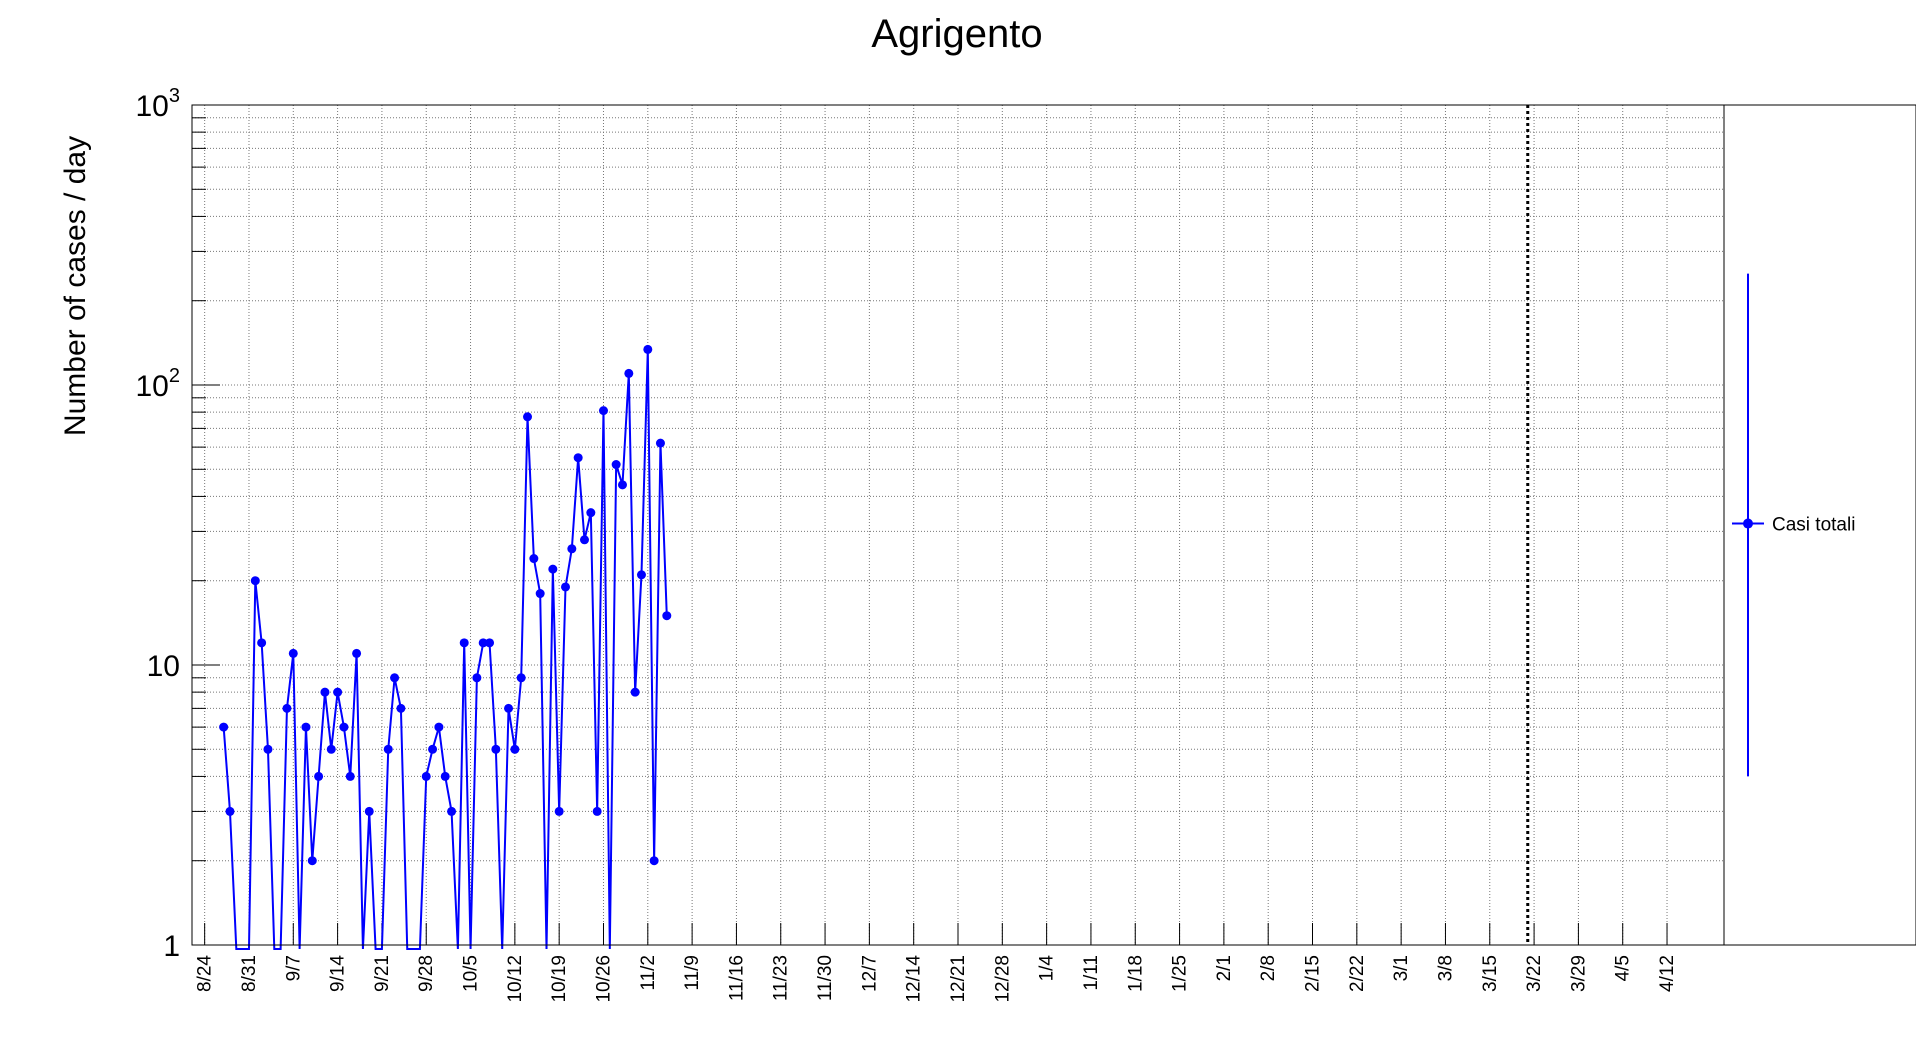  I want to click on x-tick-label: 2/1, so click(1224, 968).